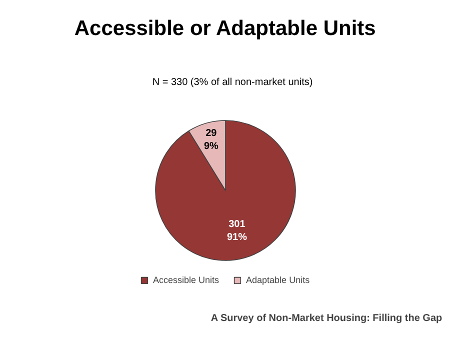 This screenshot has width=450, height=337. What do you see at coordinates (232, 82) in the screenshot?
I see `chart-subtitle: N = 330 (3% of all non-market units)` at bounding box center [232, 82].